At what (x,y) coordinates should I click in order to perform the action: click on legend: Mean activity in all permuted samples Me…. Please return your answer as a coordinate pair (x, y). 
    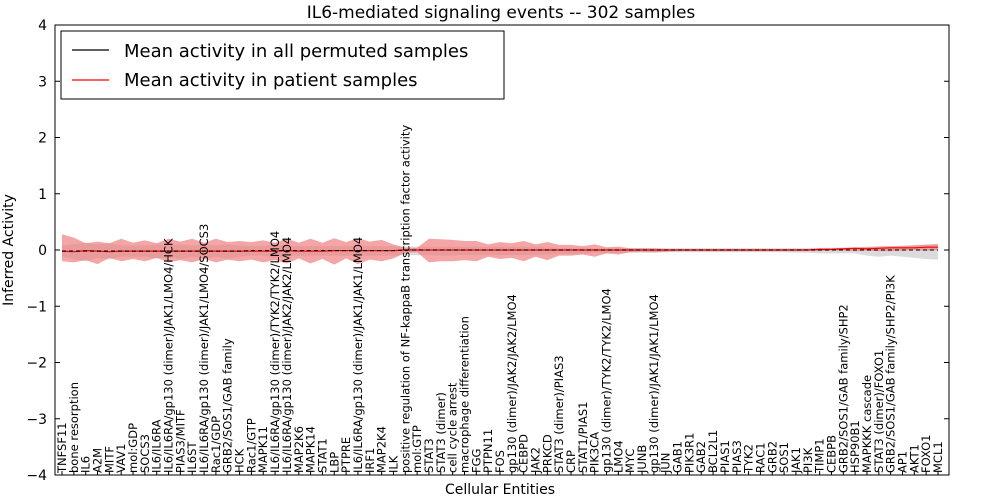
    Looking at the image, I should click on (282, 65).